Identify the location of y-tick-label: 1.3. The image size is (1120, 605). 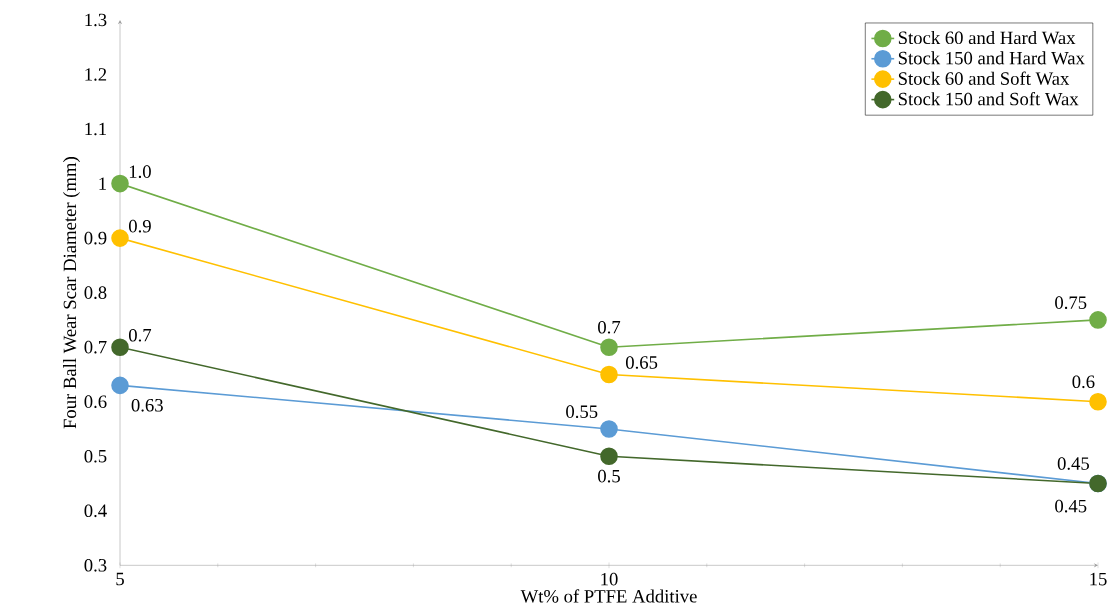
(96, 20).